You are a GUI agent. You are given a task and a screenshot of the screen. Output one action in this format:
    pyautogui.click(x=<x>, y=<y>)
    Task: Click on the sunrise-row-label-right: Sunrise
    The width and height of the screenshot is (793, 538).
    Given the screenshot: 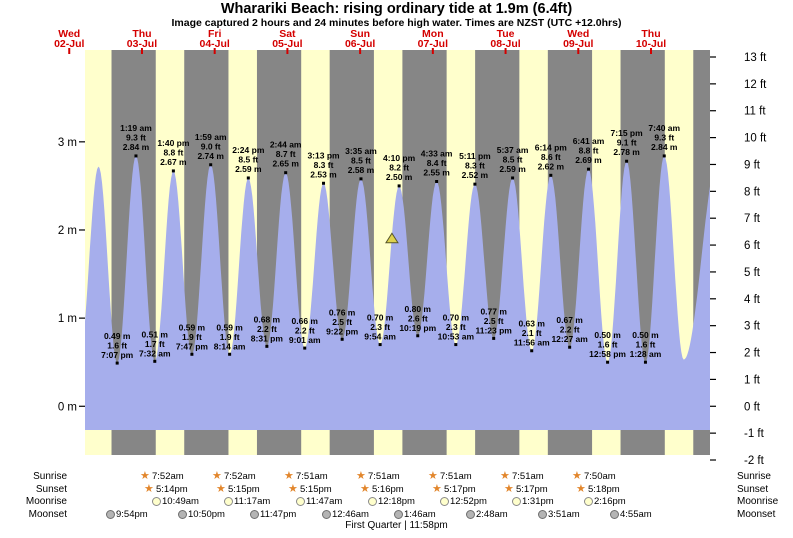 What is the action you would take?
    pyautogui.click(x=754, y=476)
    